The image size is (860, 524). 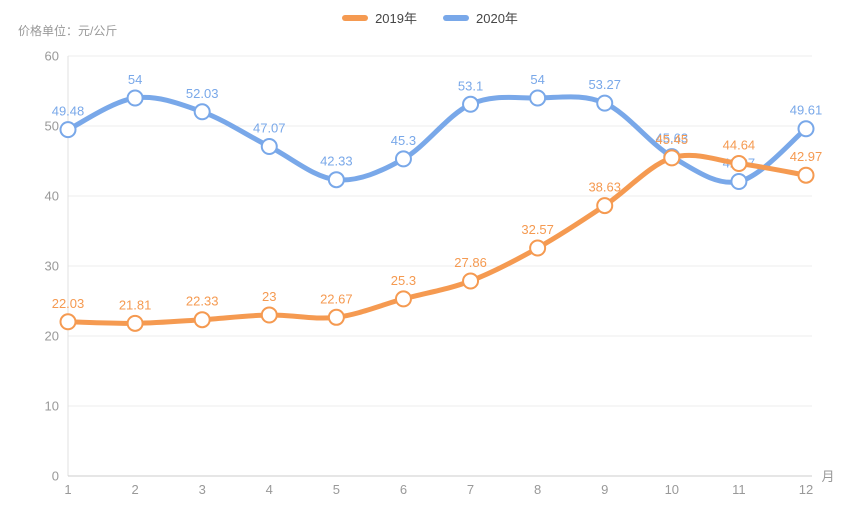 I want to click on legend-item-label: 2020年, so click(x=497, y=18).